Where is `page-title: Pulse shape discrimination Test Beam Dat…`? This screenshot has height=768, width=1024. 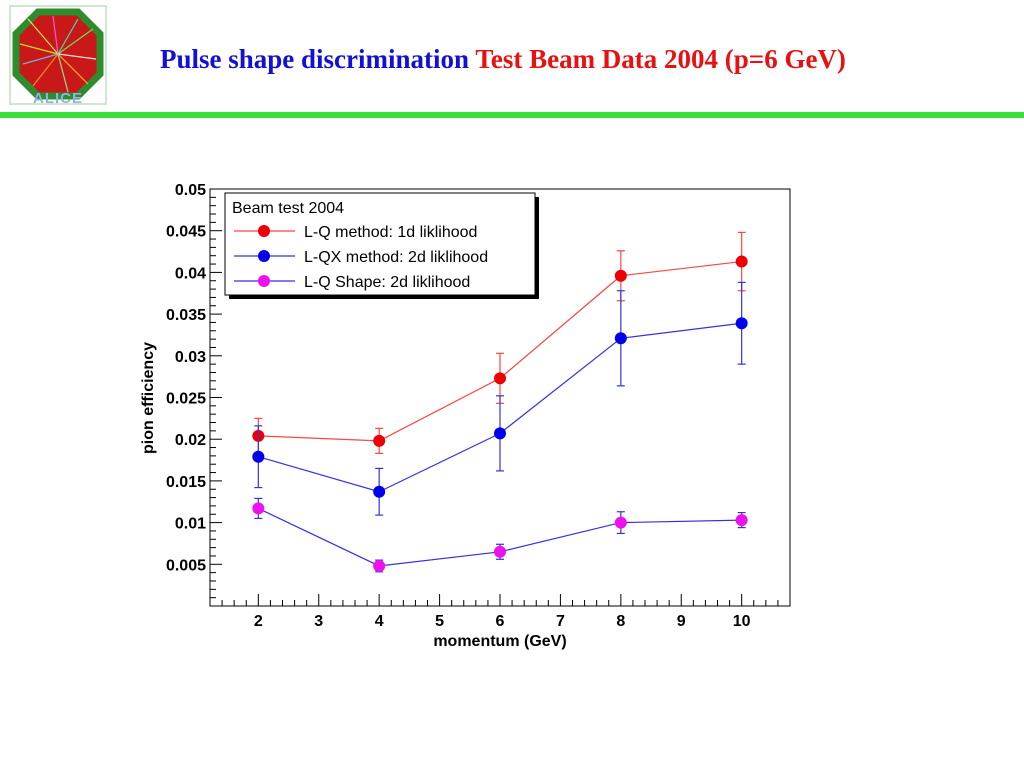
page-title: Pulse shape discrimination Test Beam Dat… is located at coordinates (503, 59).